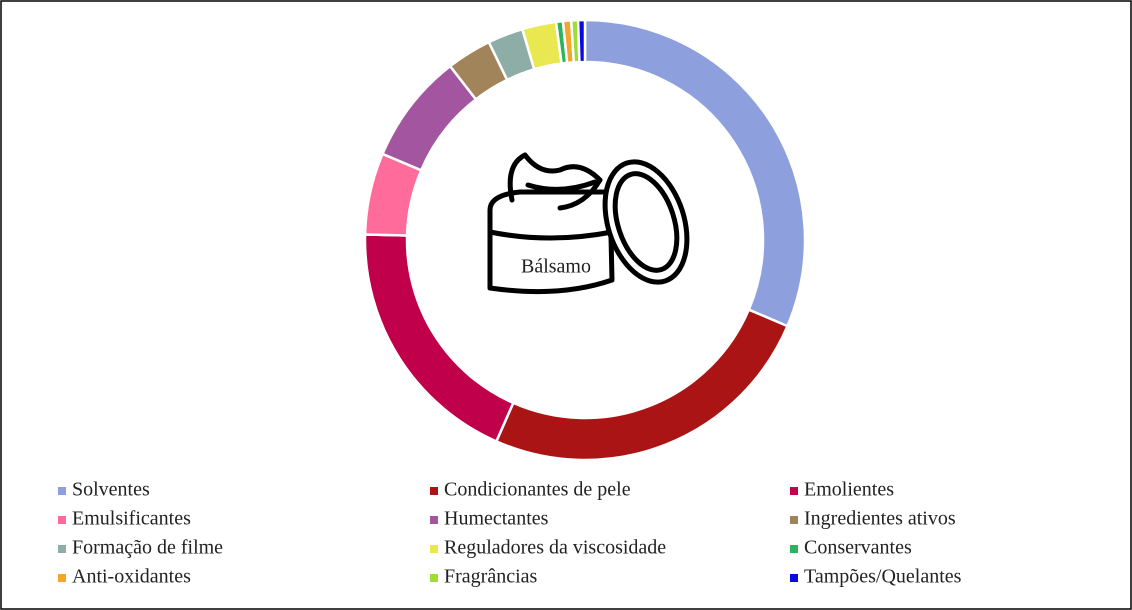 This screenshot has height=610, width=1132. Describe the element at coordinates (849, 490) in the screenshot. I see `legend-label: Emolientes` at that location.